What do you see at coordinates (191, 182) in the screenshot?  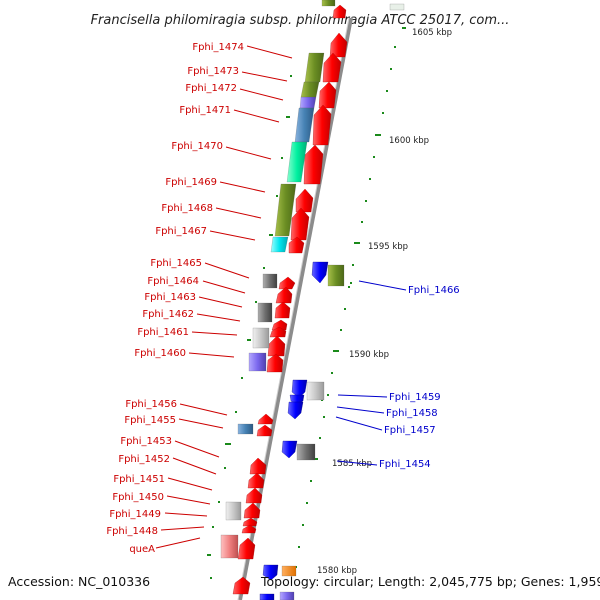 I see `gene-label-fphi-1469: Fphi_1469` at bounding box center [191, 182].